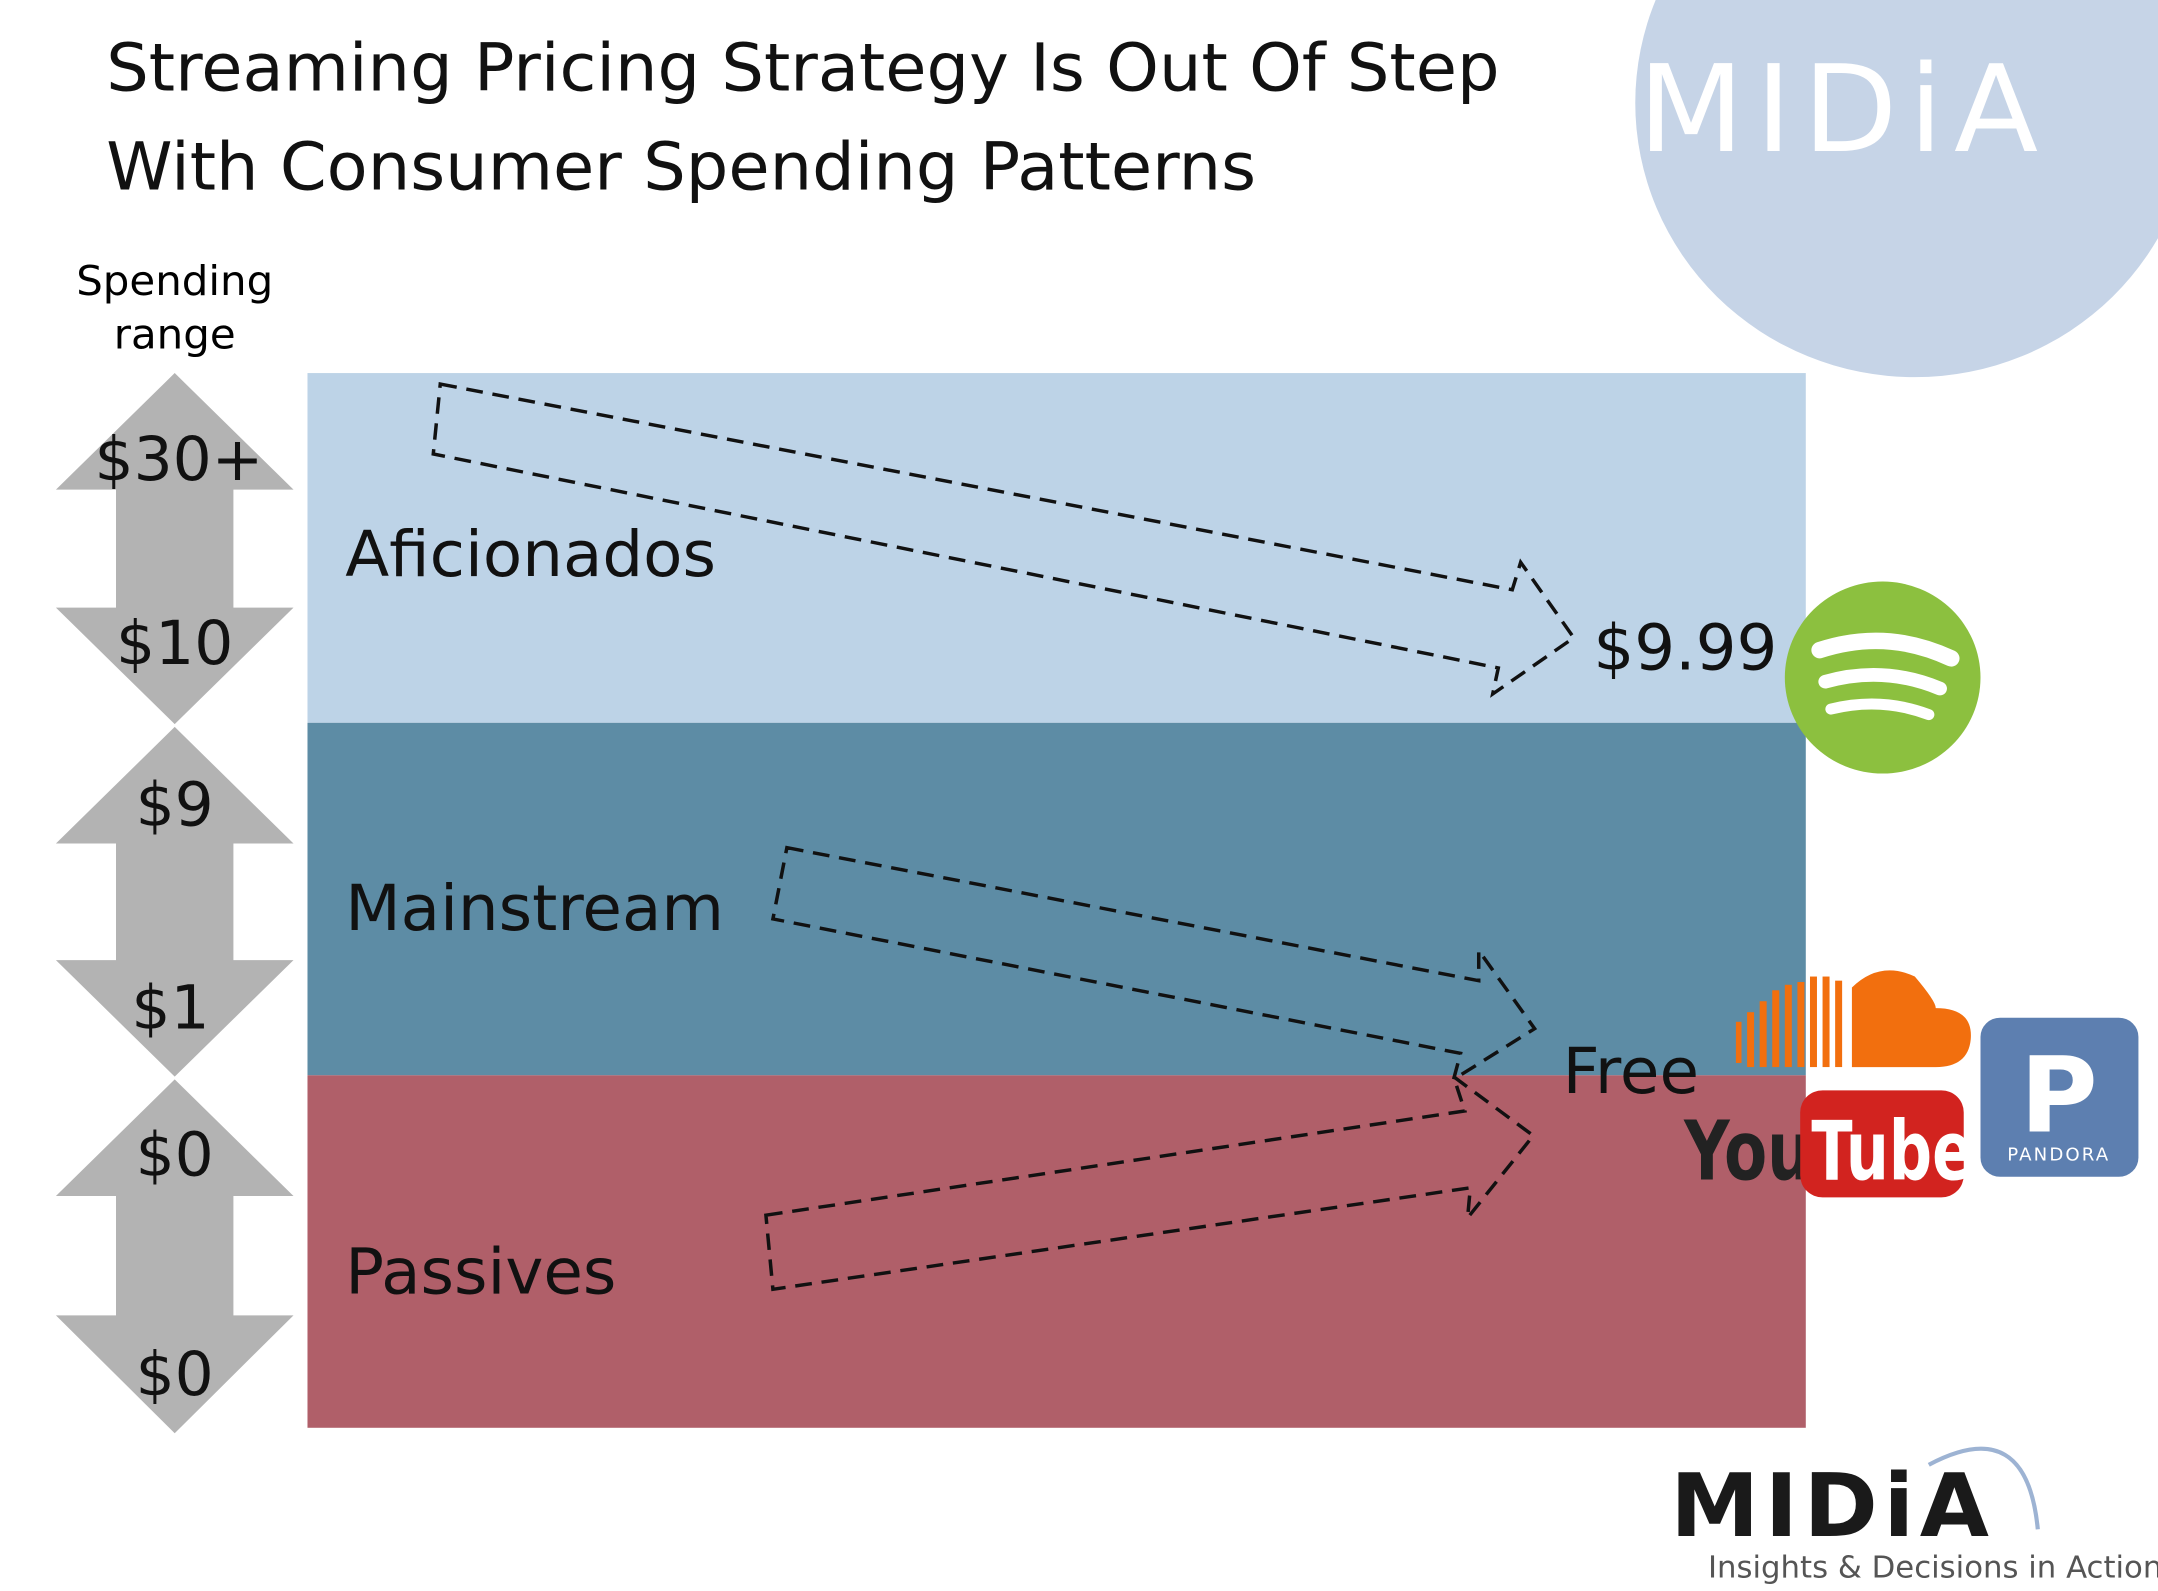 The image size is (2158, 1591). What do you see at coordinates (175, 1155) in the screenshot?
I see `range-top: $0` at bounding box center [175, 1155].